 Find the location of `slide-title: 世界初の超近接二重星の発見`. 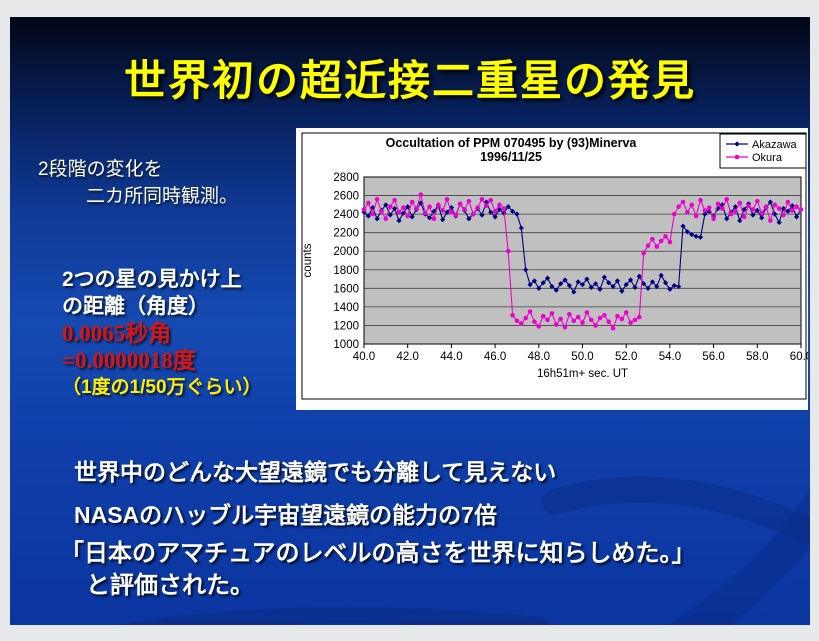

slide-title: 世界初の超近接二重星の発見 is located at coordinates (409, 80).